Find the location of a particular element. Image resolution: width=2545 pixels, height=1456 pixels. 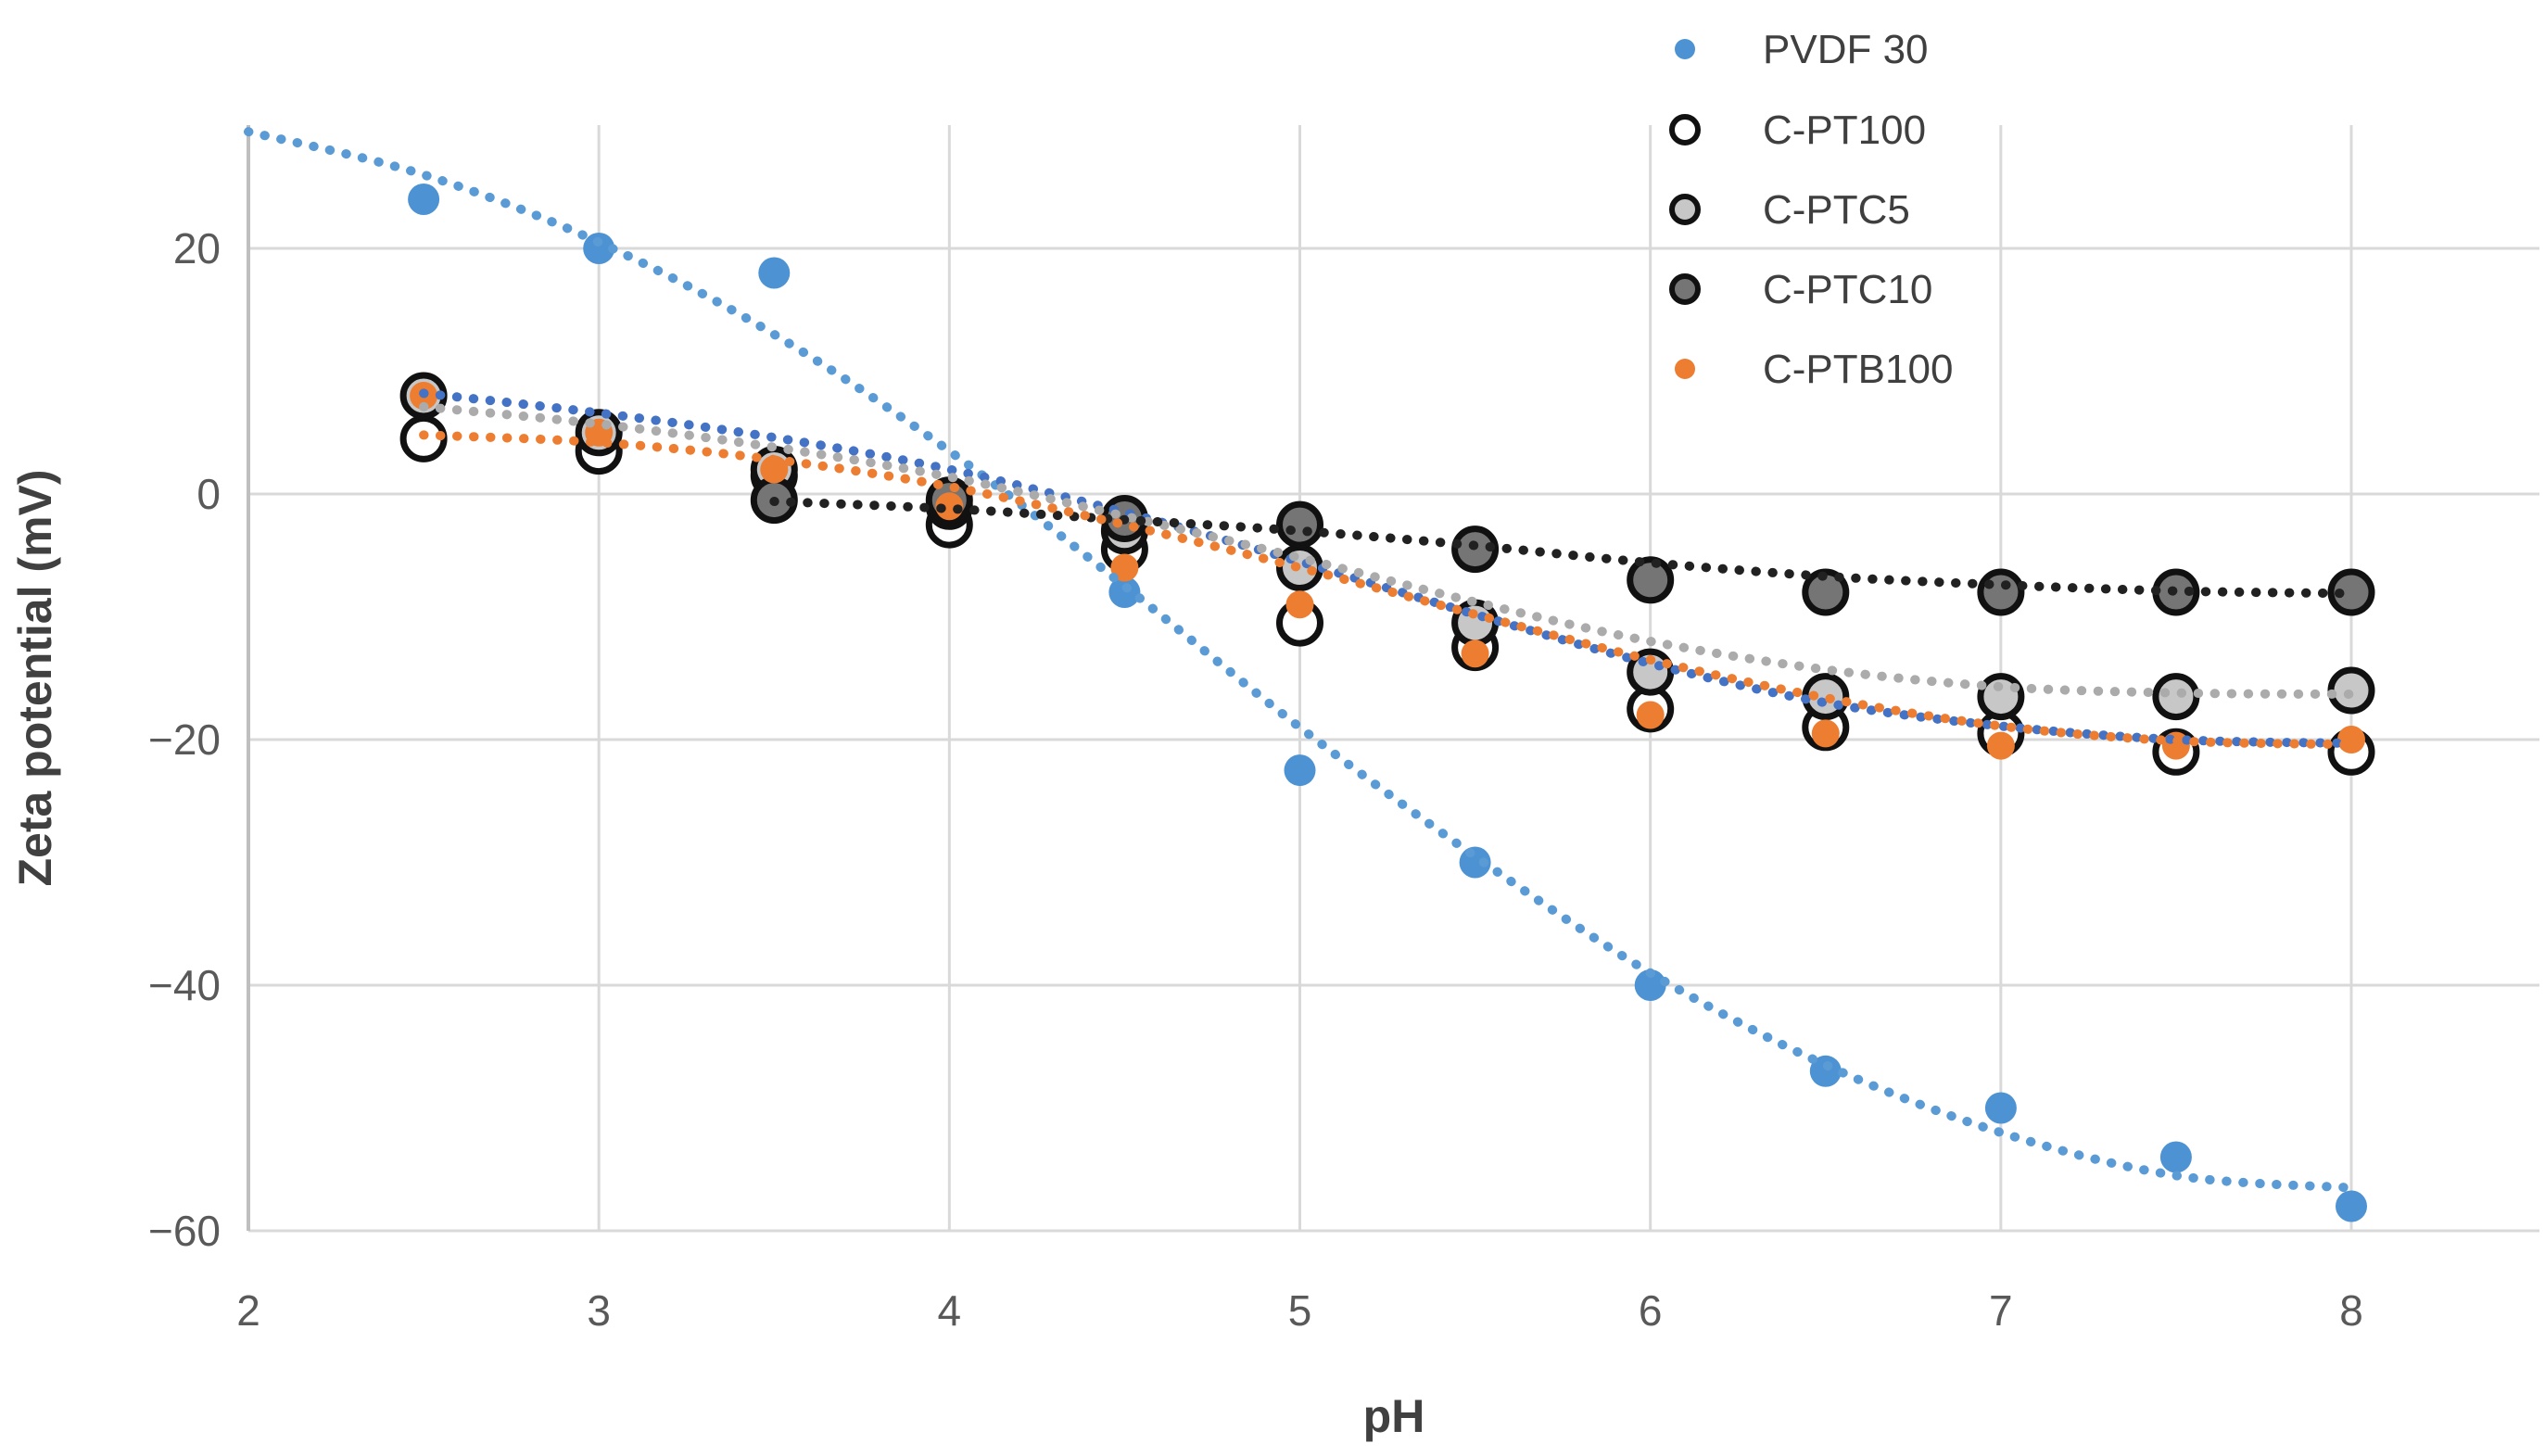

legend-item-C-PTB100: C-PTB100 is located at coordinates (1814, 369).